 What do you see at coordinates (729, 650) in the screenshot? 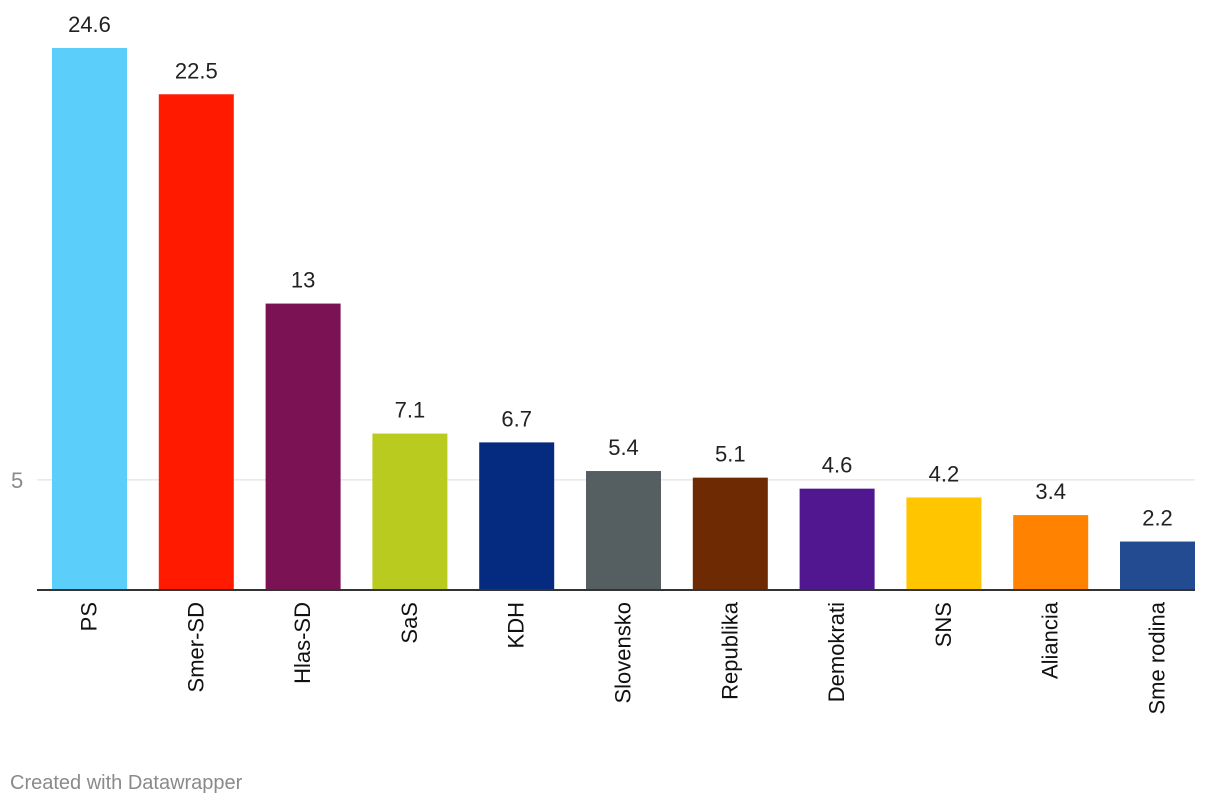
I see `category-label: Republika` at bounding box center [729, 650].